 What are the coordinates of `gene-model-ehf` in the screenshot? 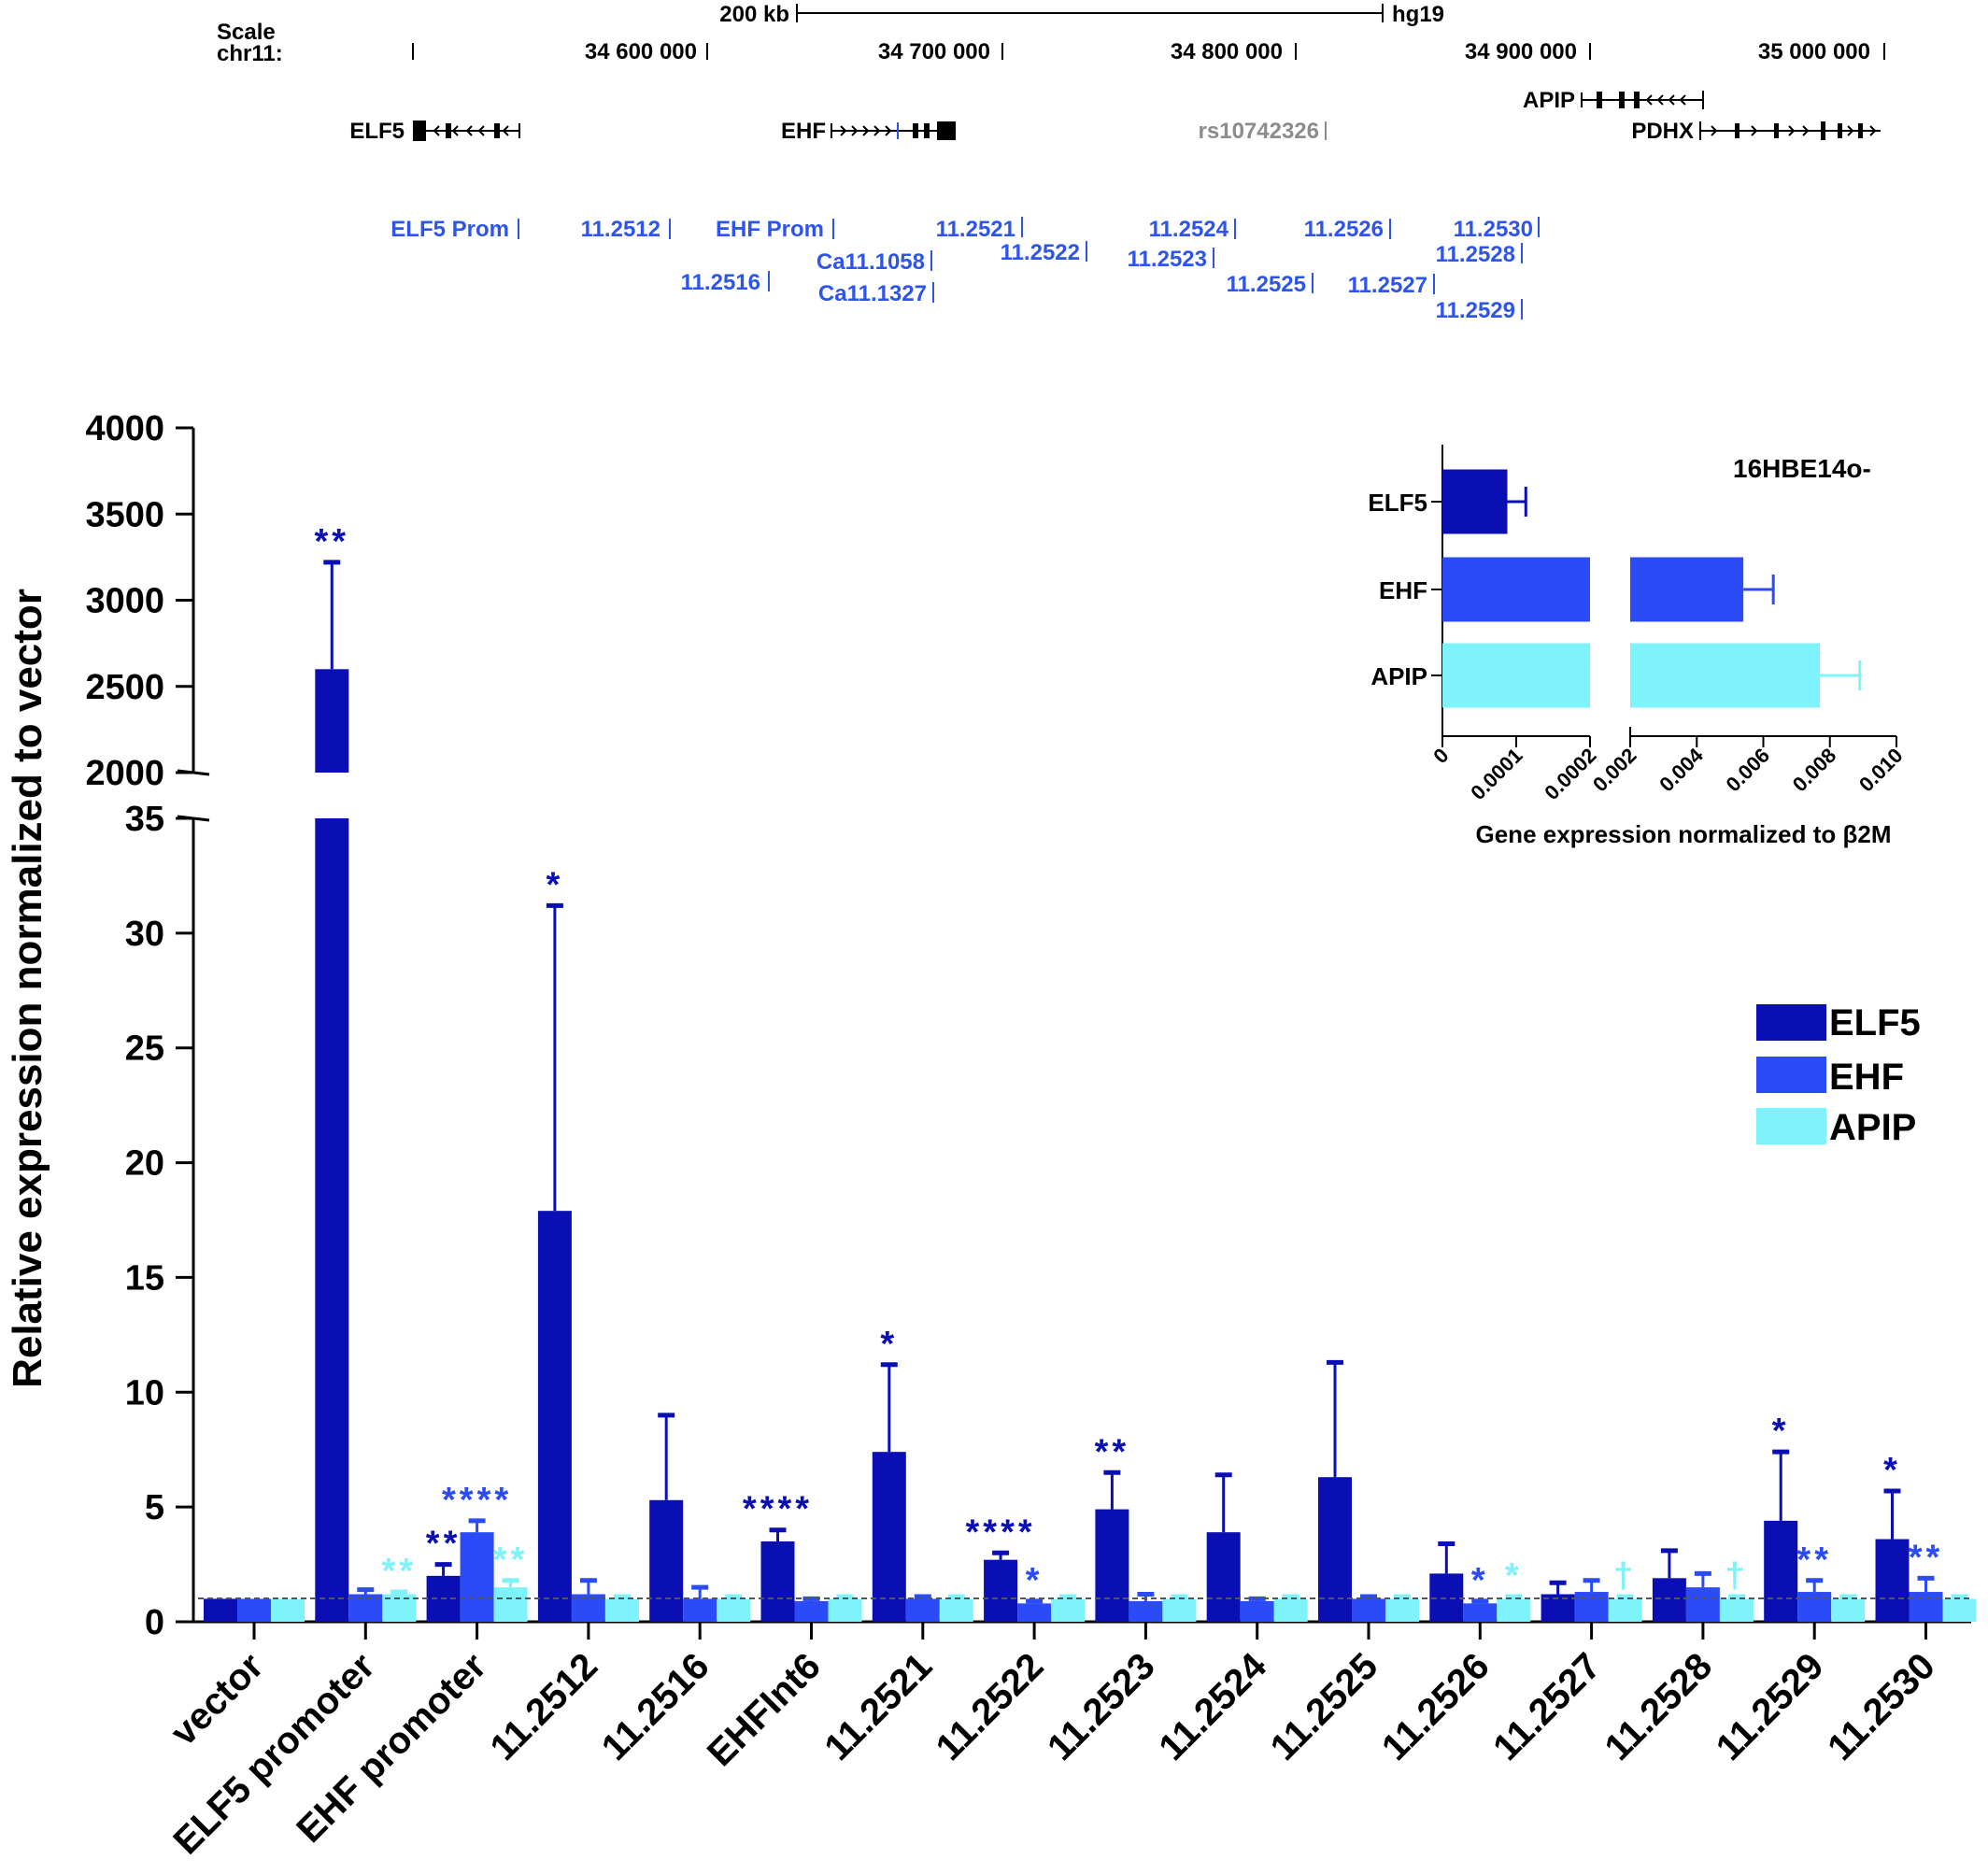 It's located at (893, 130).